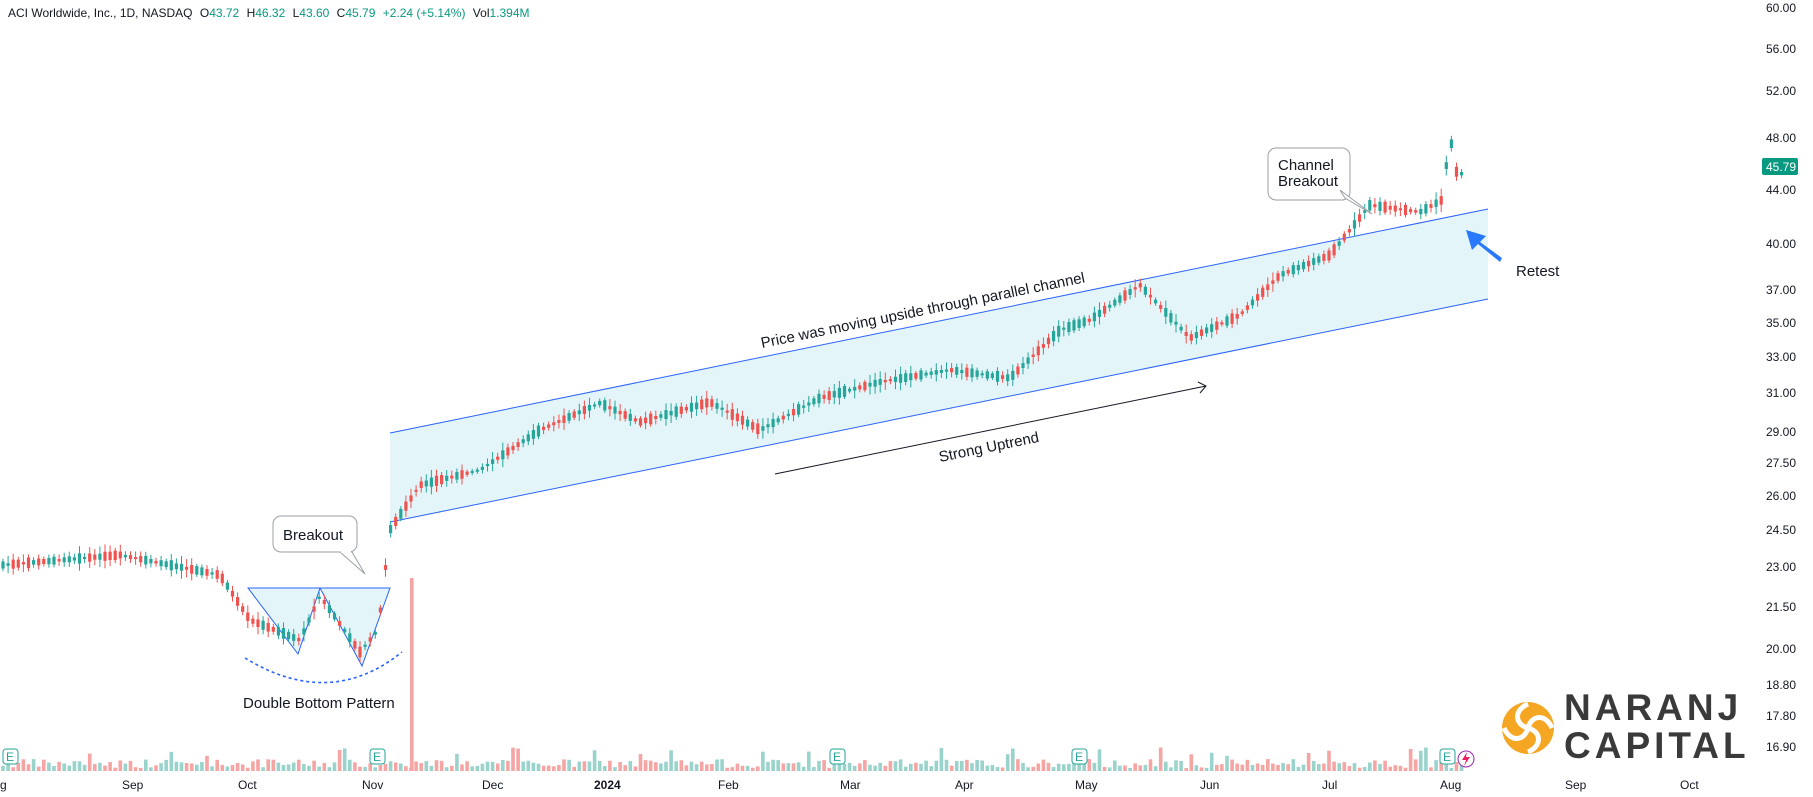 The image size is (1813, 797). Describe the element at coordinates (100, 13) in the screenshot. I see `symbol-title: ACI Worldwide, Inc., 1D, NASDAQ` at that location.